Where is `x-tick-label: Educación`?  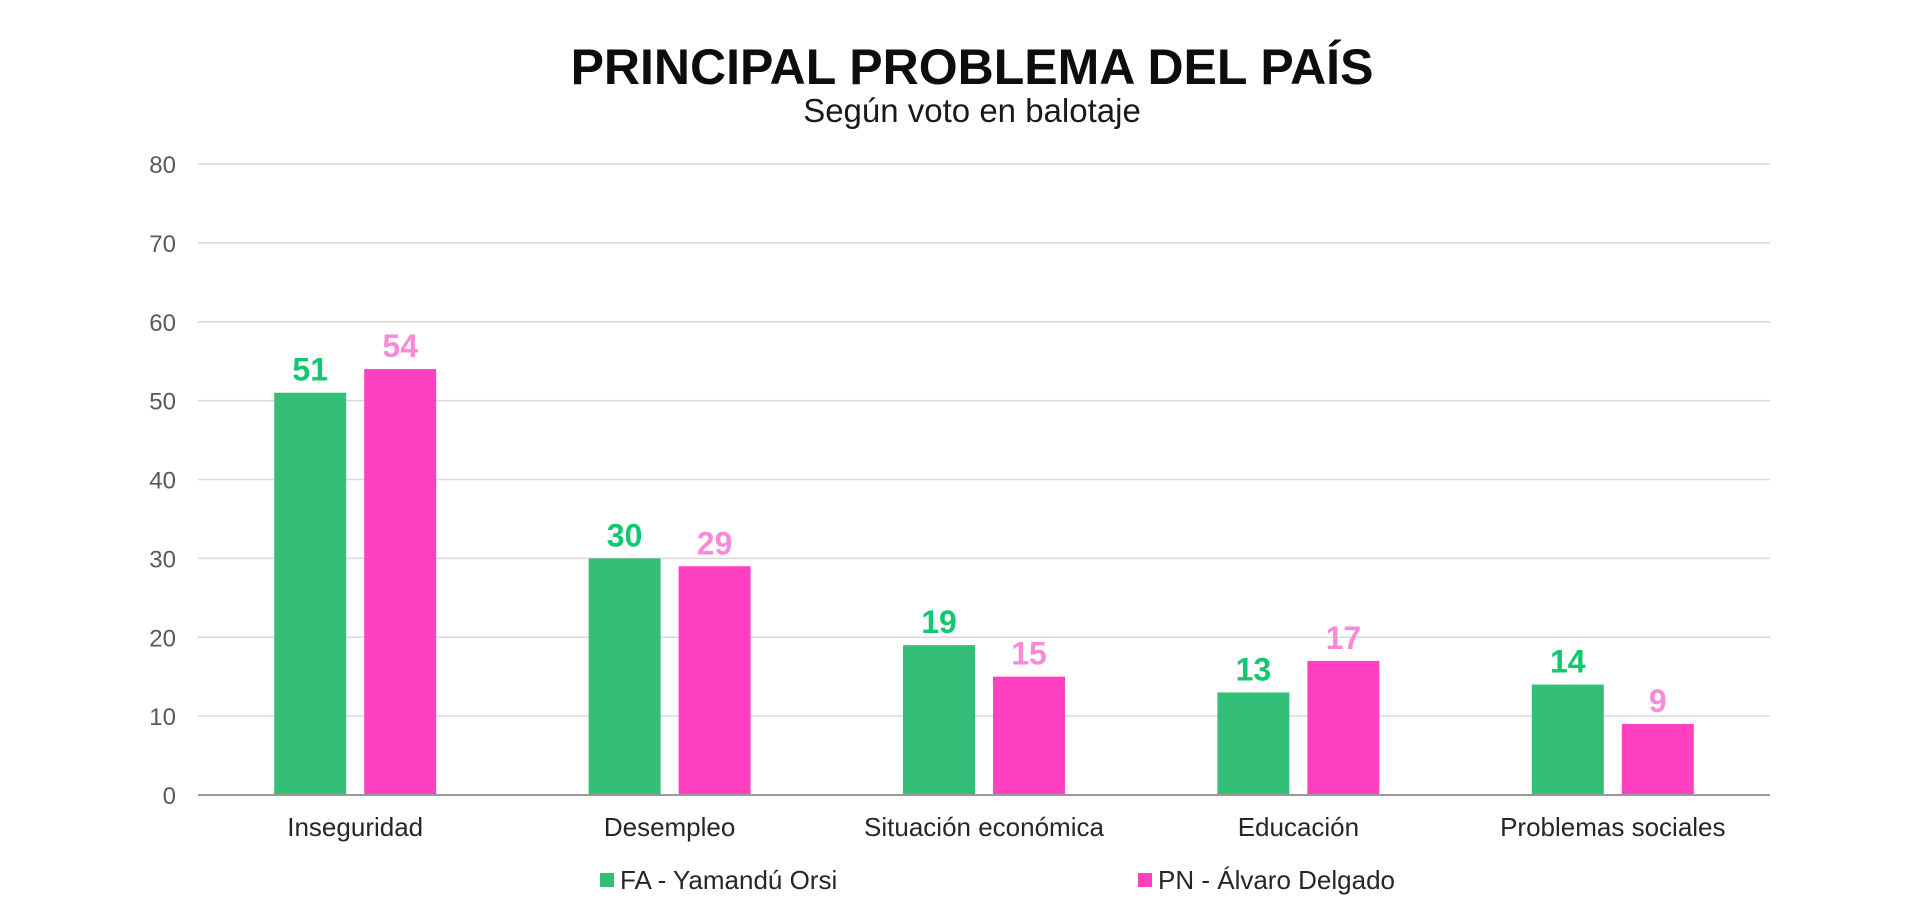 x-tick-label: Educación is located at coordinates (1298, 827).